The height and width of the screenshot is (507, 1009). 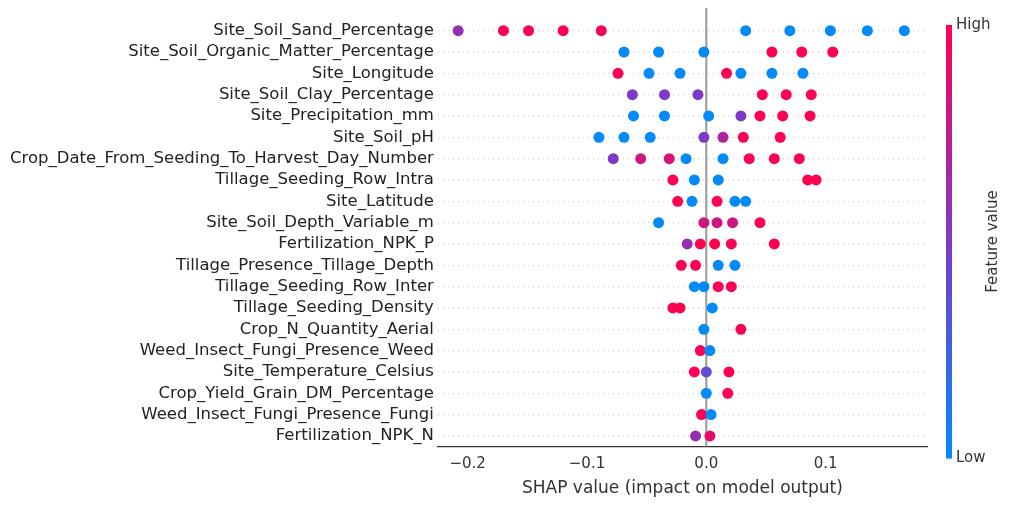 I want to click on x-tick-label: −0.2, so click(x=467, y=463).